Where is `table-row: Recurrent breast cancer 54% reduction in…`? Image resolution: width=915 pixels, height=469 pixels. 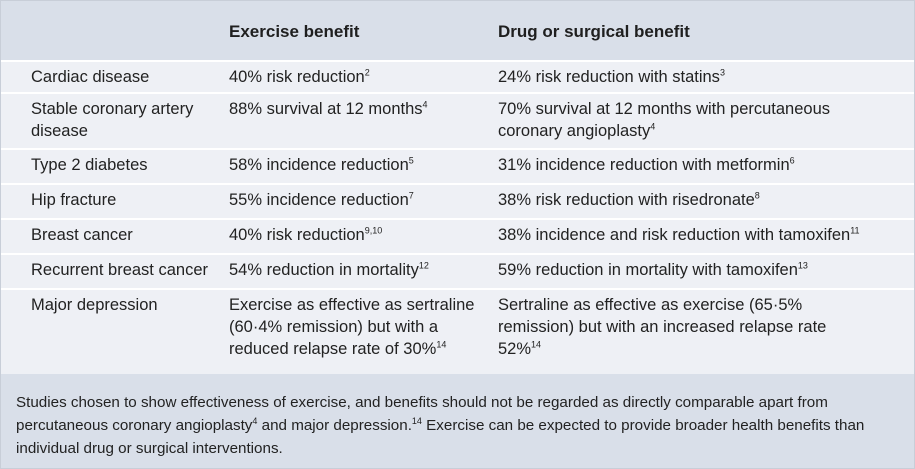
table-row: Recurrent breast cancer 54% reduction in… is located at coordinates (457, 270).